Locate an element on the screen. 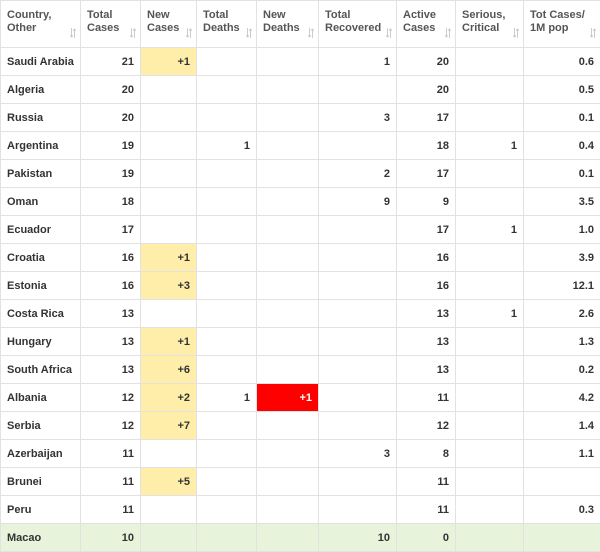  total-recovered: 2 is located at coordinates (358, 174).